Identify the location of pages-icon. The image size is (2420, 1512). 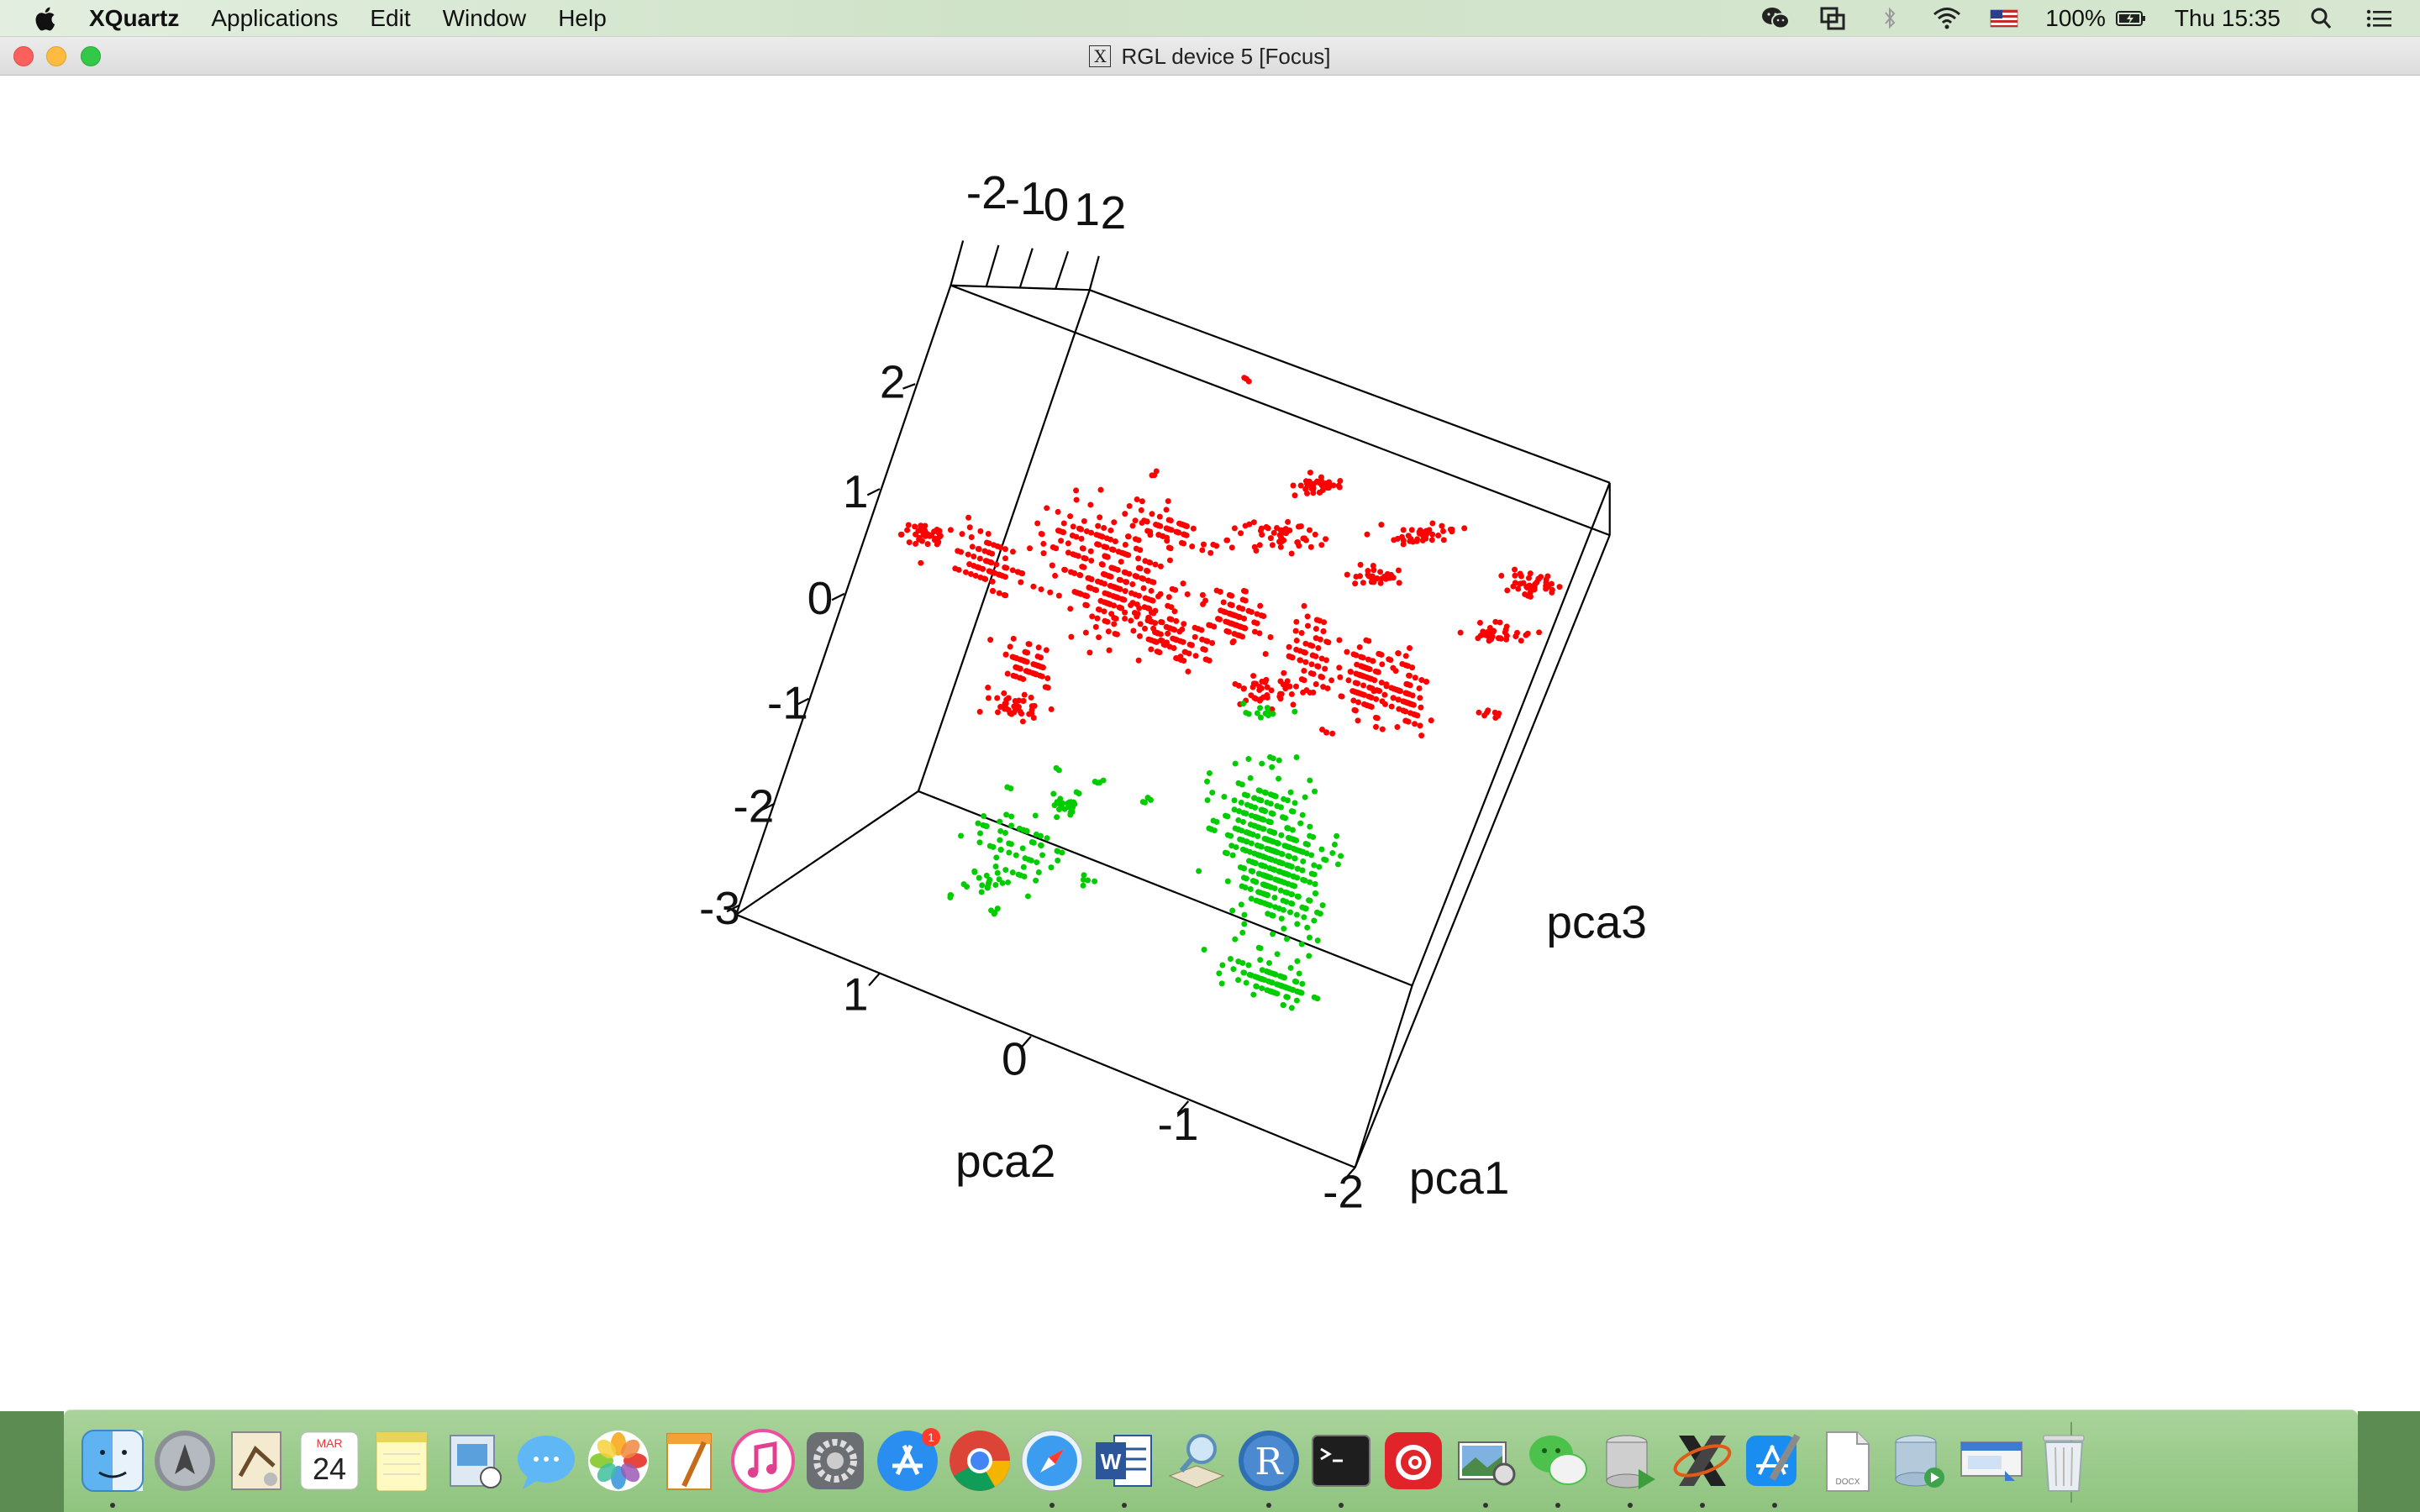
(690, 1460).